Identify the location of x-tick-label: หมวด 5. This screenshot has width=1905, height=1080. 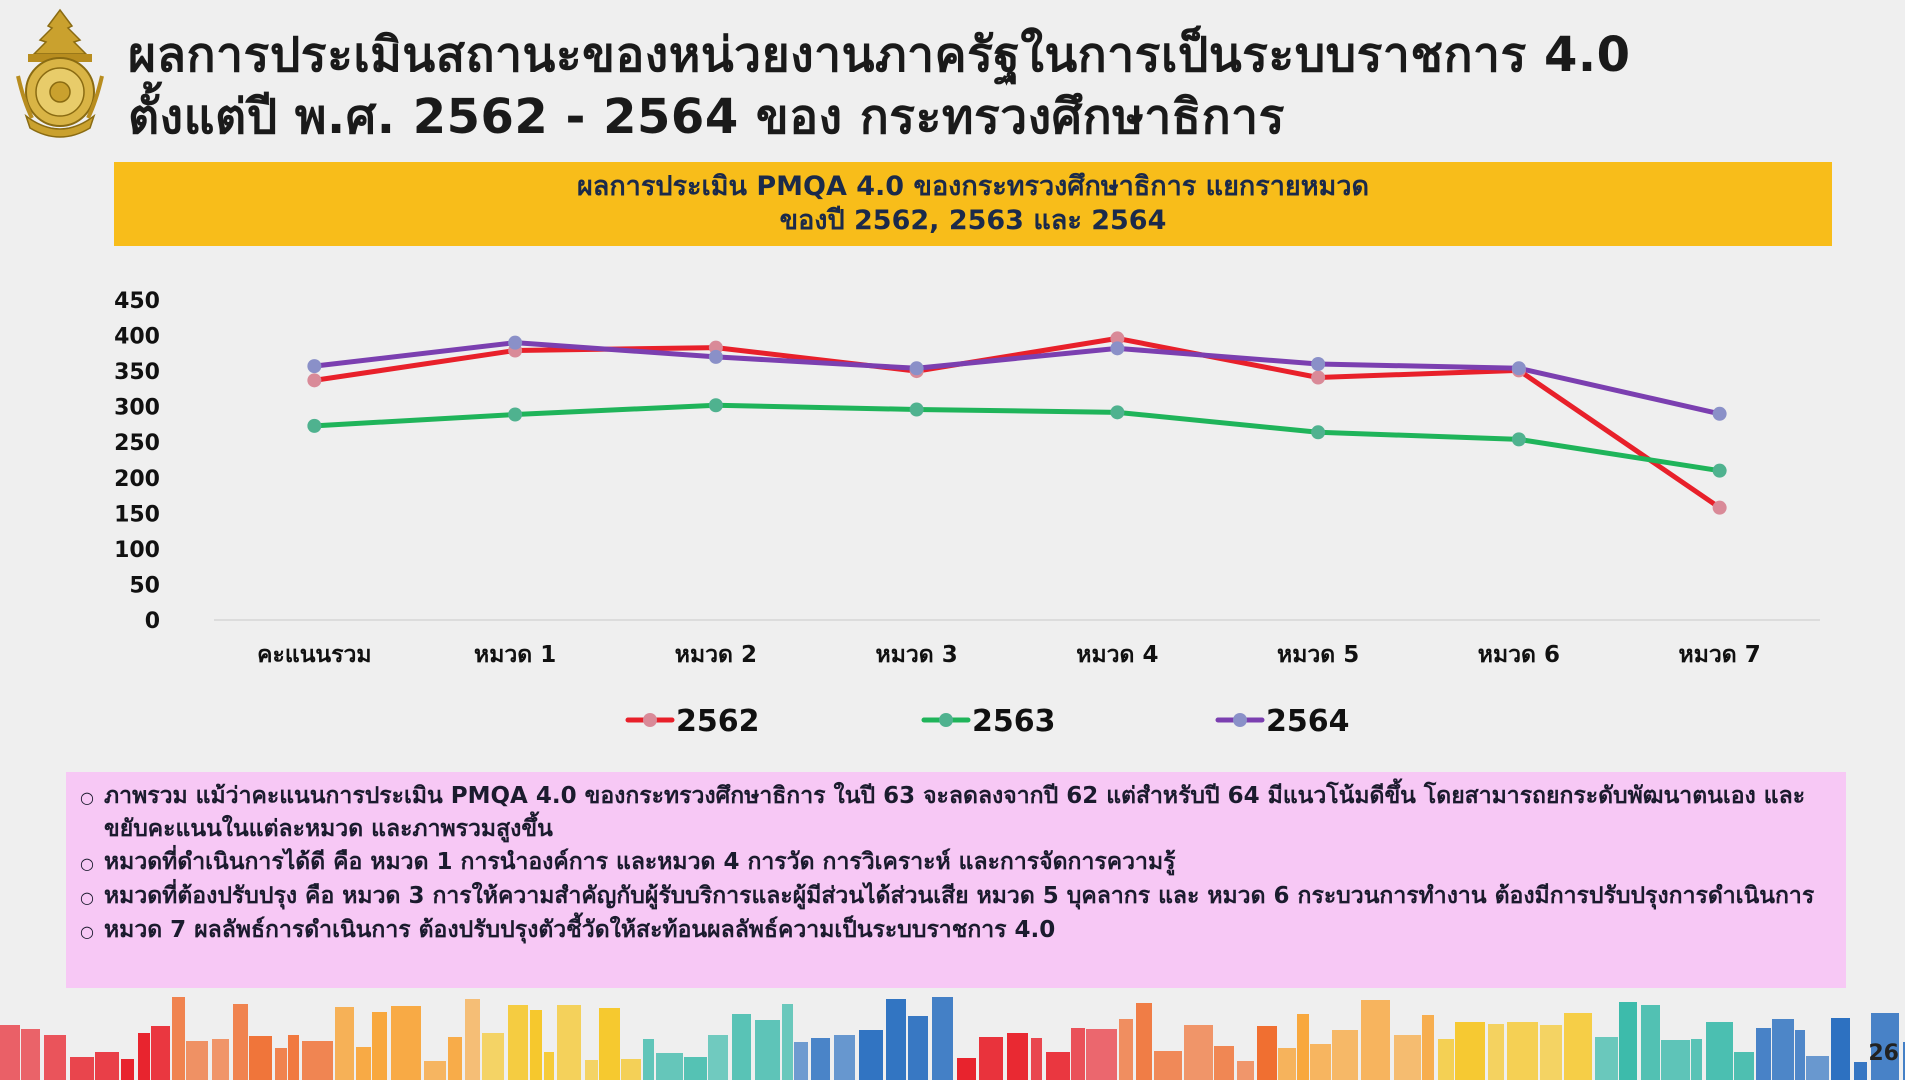
(1318, 655).